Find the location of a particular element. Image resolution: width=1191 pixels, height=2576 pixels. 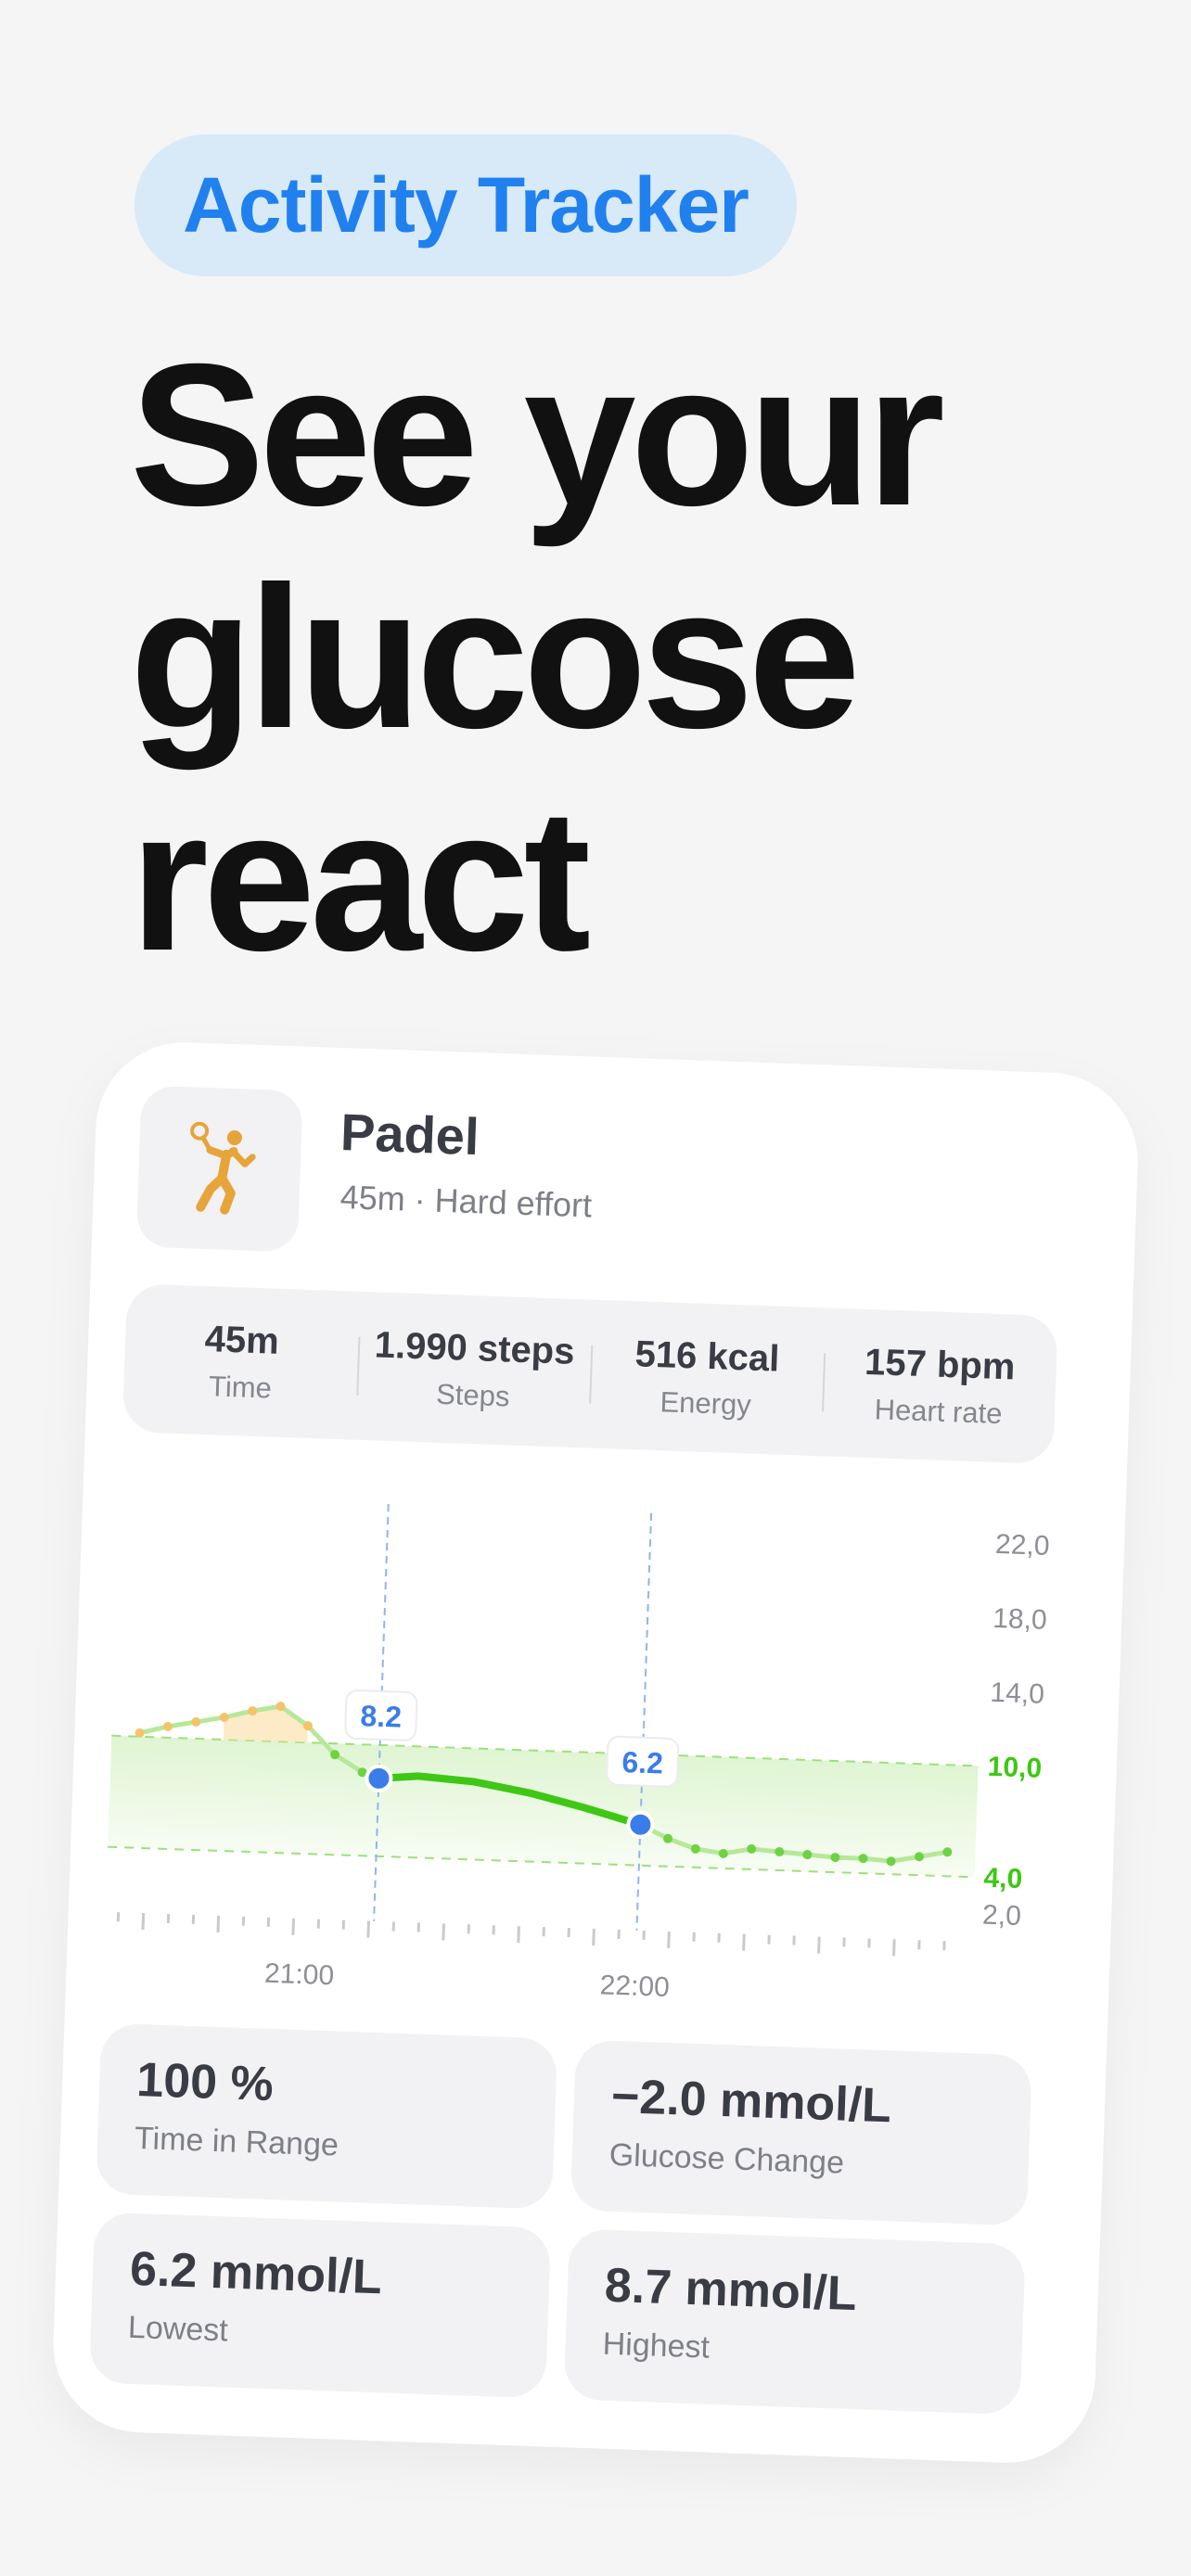

activity-subtitle: 45m · Hard effort is located at coordinates (466, 1202).